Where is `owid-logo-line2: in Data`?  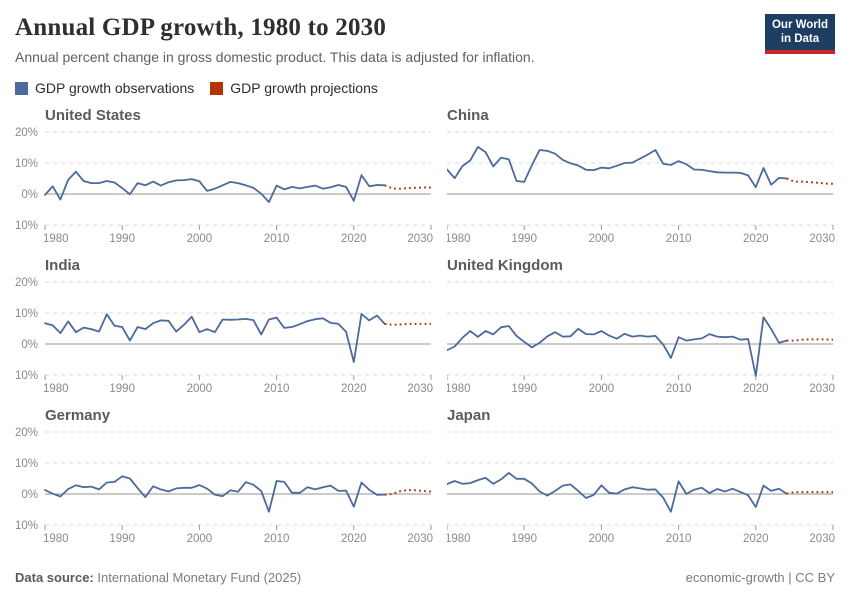
owid-logo-line2: in Data is located at coordinates (800, 39).